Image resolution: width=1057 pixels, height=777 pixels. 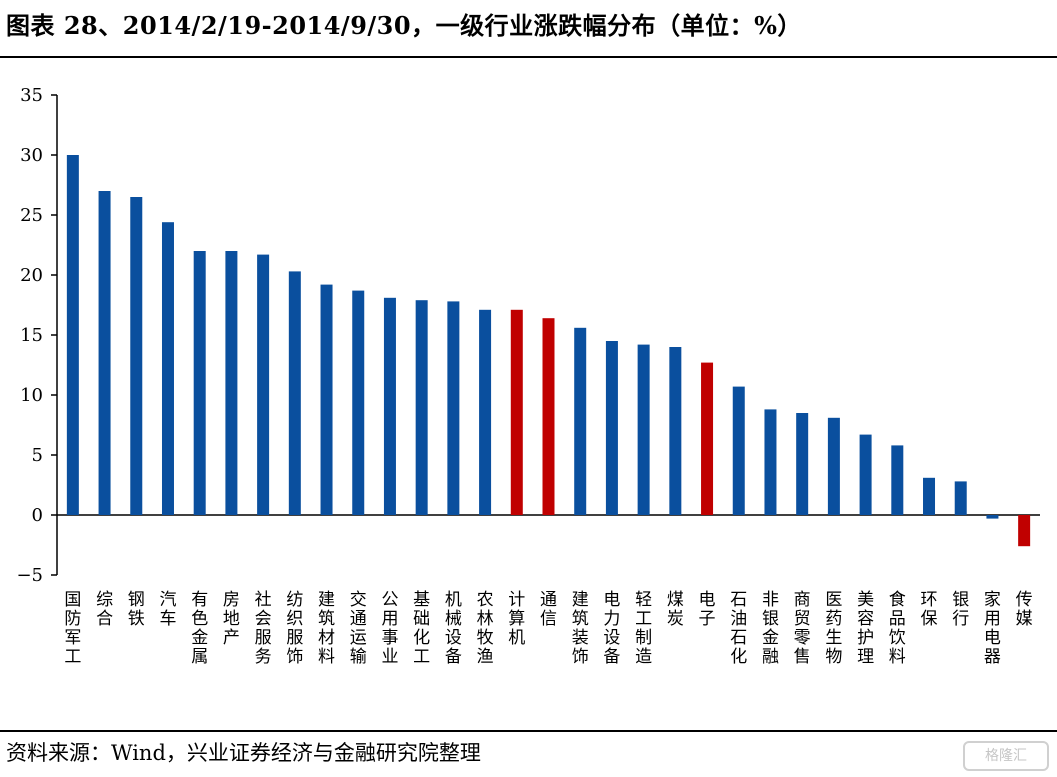 I want to click on category-label-char: 综, so click(x=104, y=600).